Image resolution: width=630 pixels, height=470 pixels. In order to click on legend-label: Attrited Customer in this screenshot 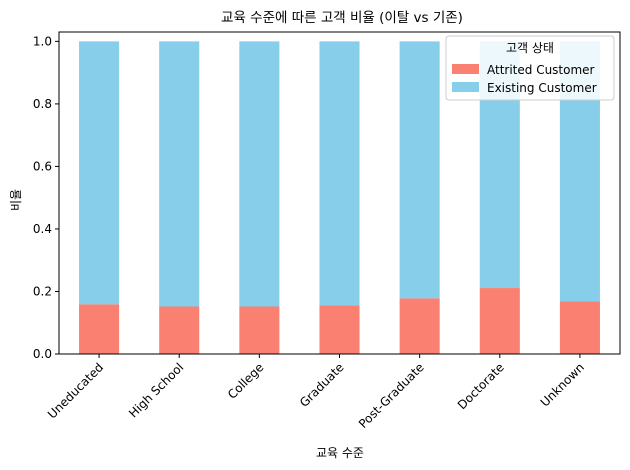, I will do `click(541, 70)`.